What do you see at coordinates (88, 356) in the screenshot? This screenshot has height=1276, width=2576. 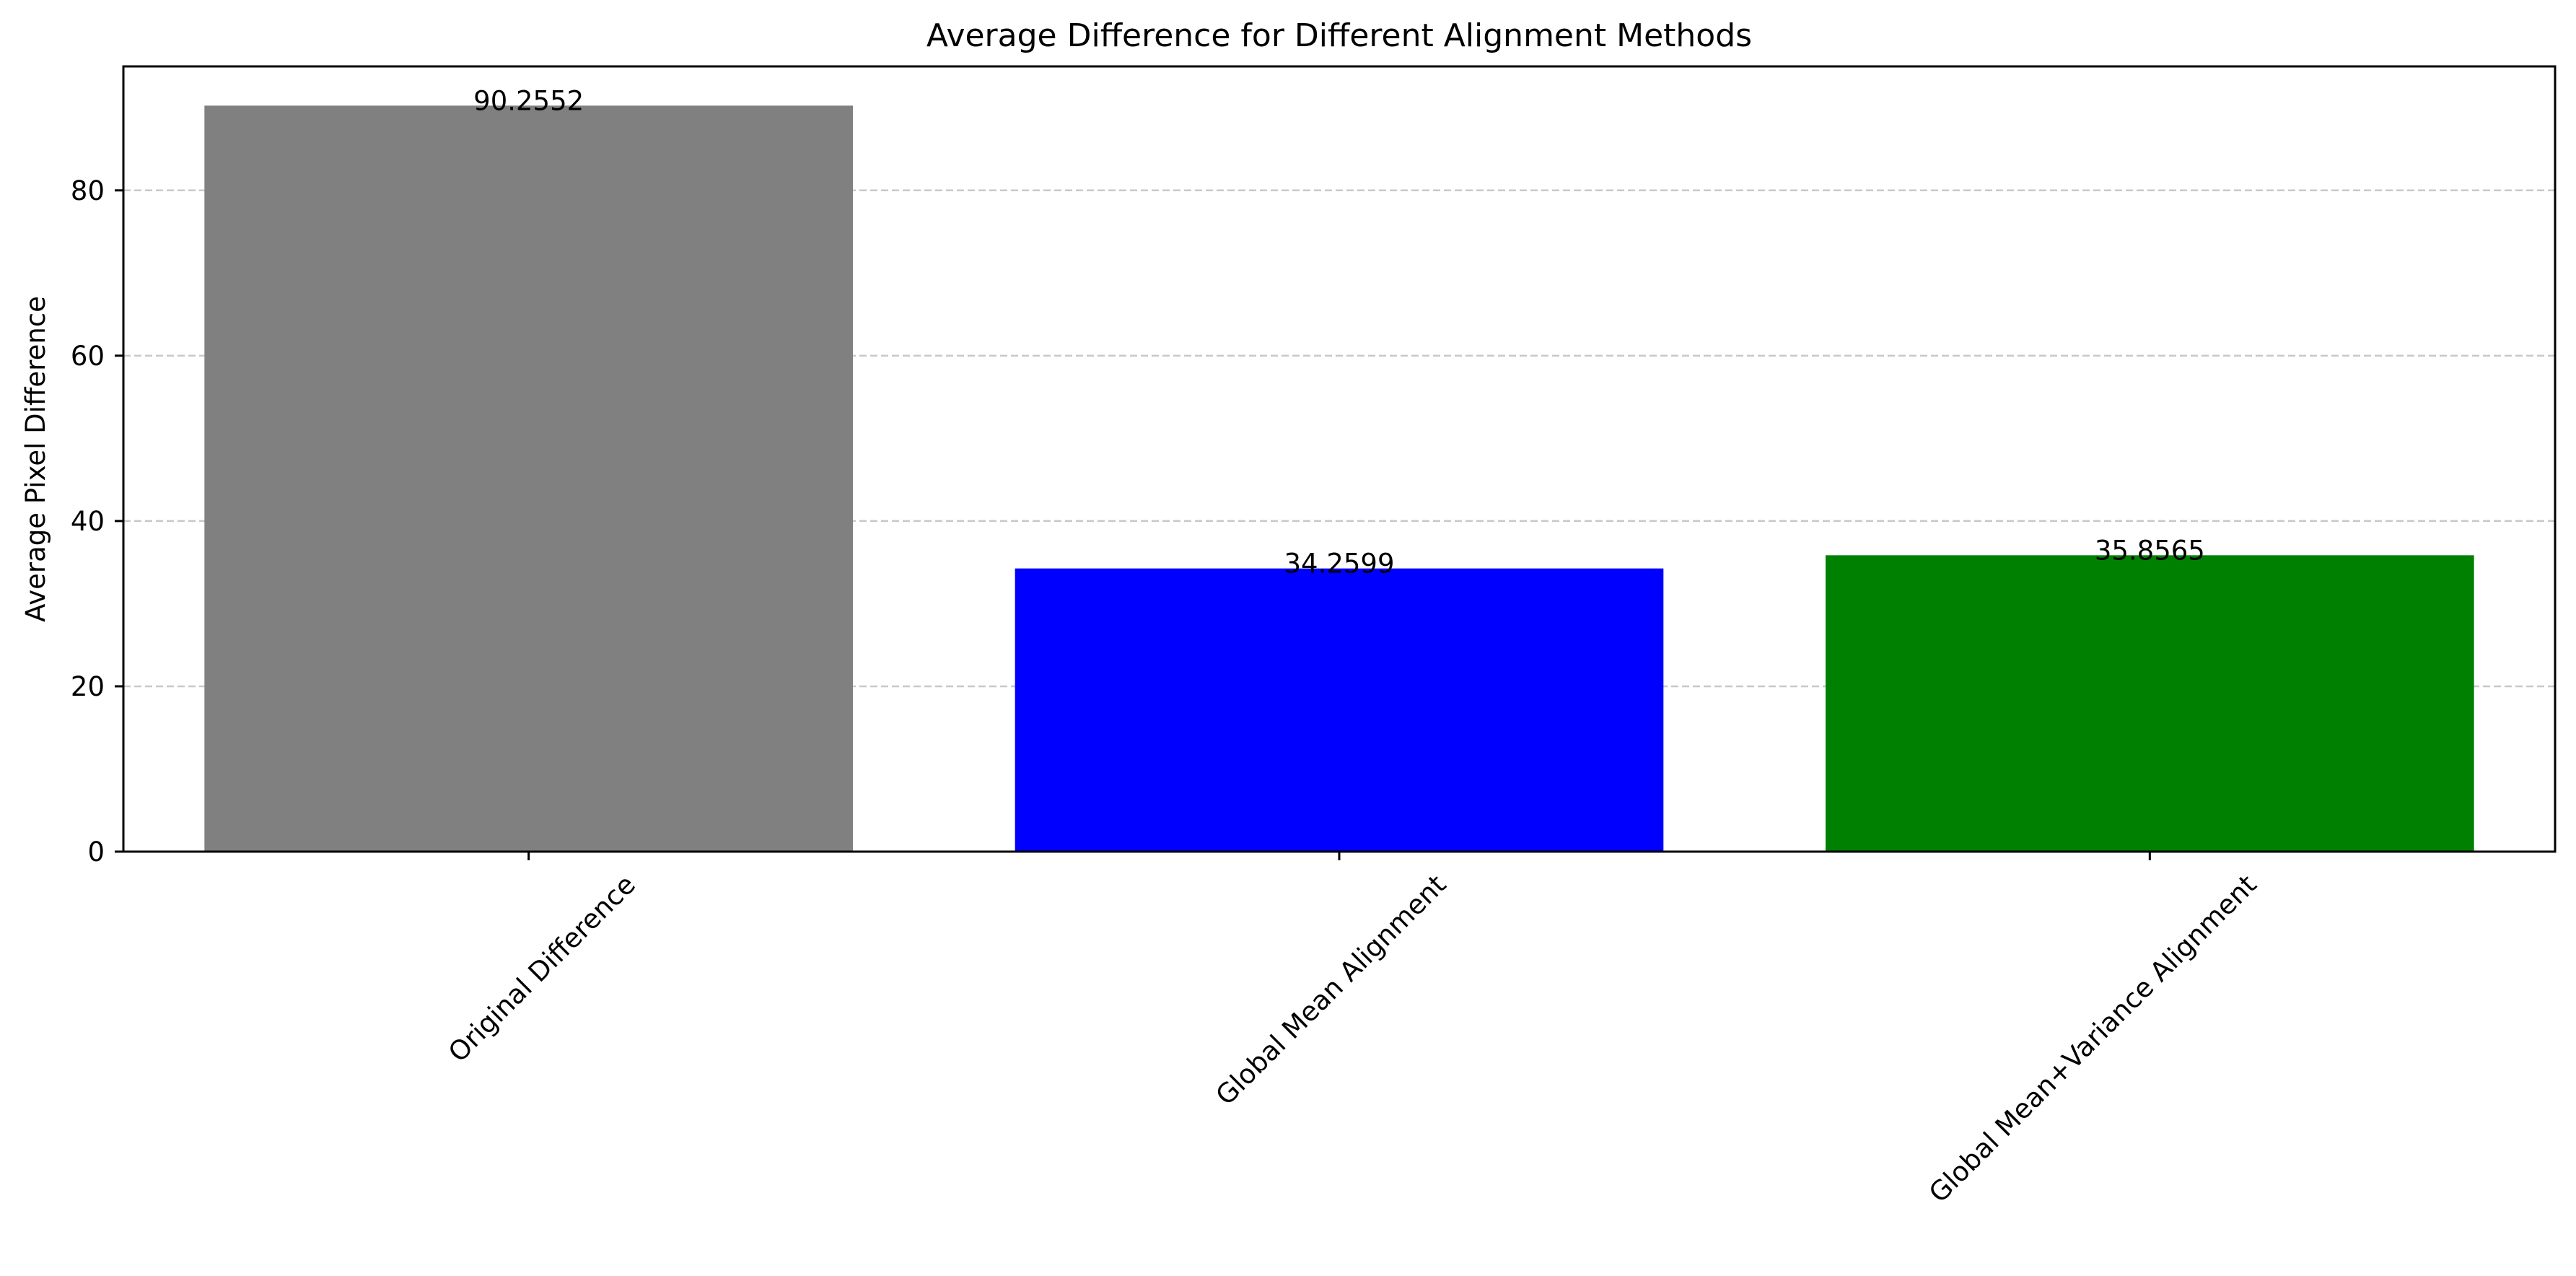 I see `y-tick-label: 60` at bounding box center [88, 356].